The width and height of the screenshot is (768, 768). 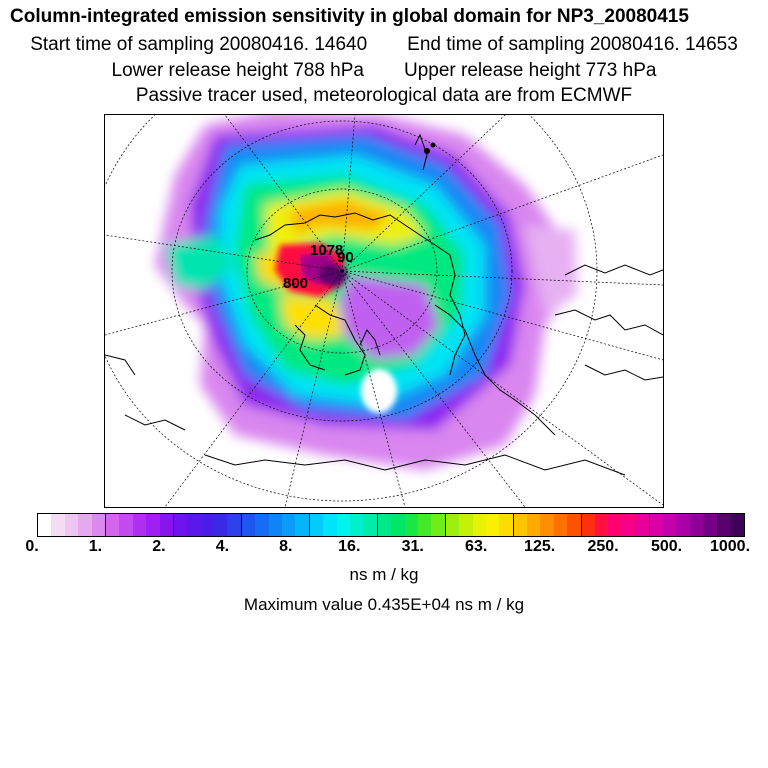 I want to click on colorbar-tick-label: 16., so click(x=349, y=546).